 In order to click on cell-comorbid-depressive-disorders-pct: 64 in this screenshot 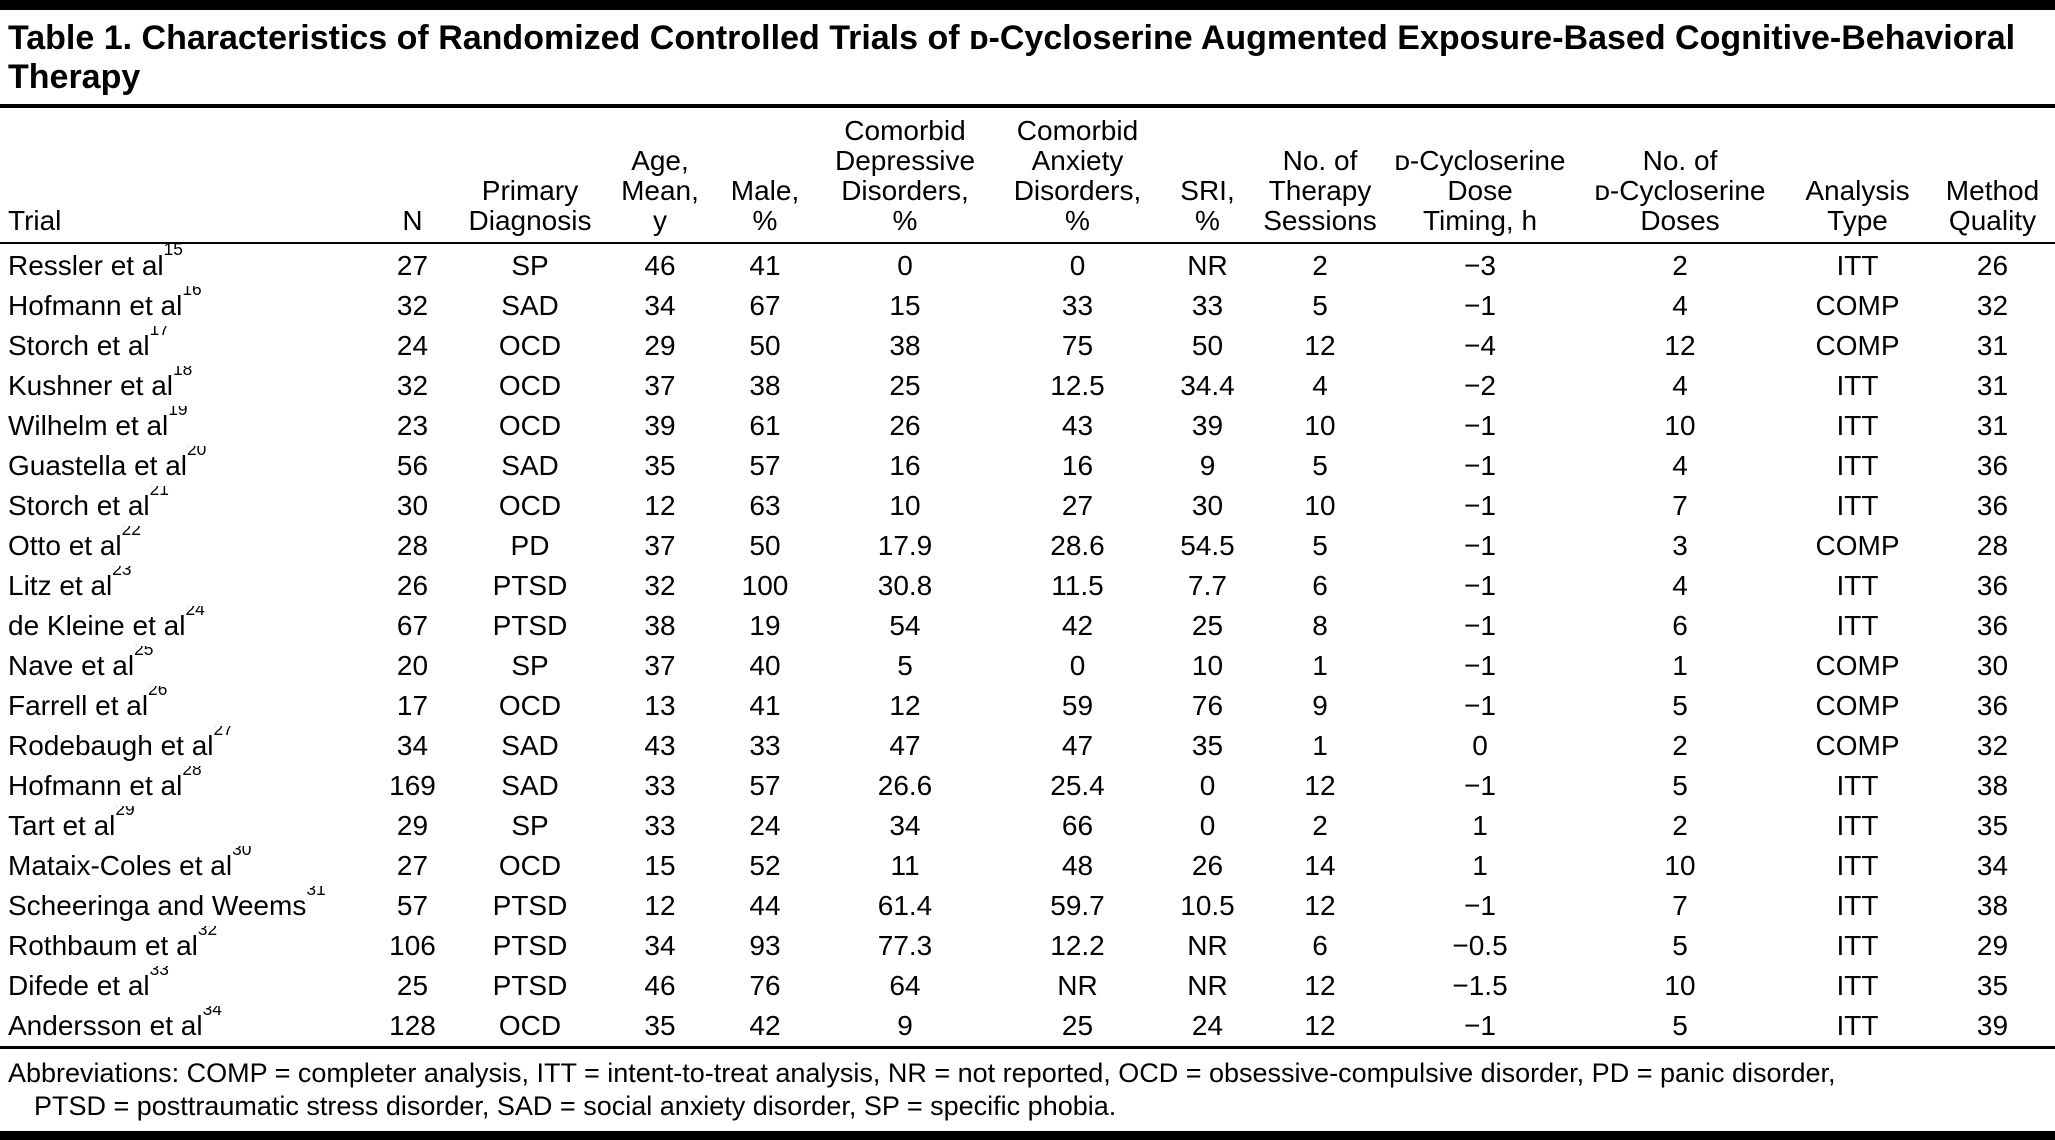, I will do `click(905, 985)`.